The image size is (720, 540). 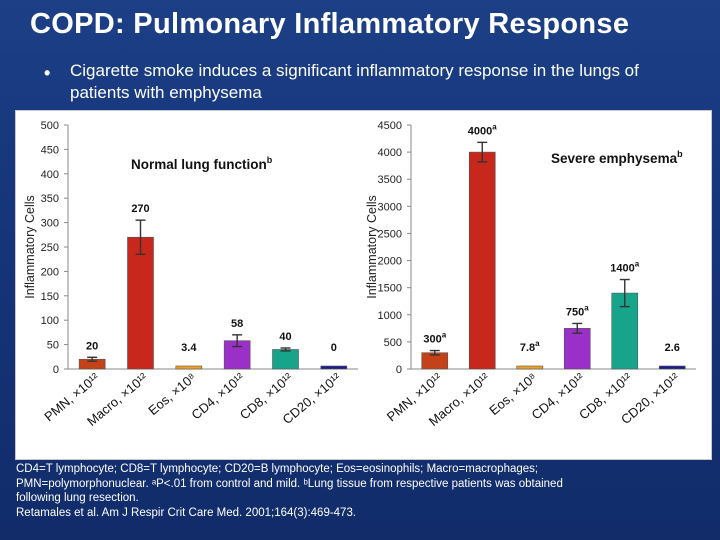 I want to click on data-label: 58, so click(x=237, y=324).